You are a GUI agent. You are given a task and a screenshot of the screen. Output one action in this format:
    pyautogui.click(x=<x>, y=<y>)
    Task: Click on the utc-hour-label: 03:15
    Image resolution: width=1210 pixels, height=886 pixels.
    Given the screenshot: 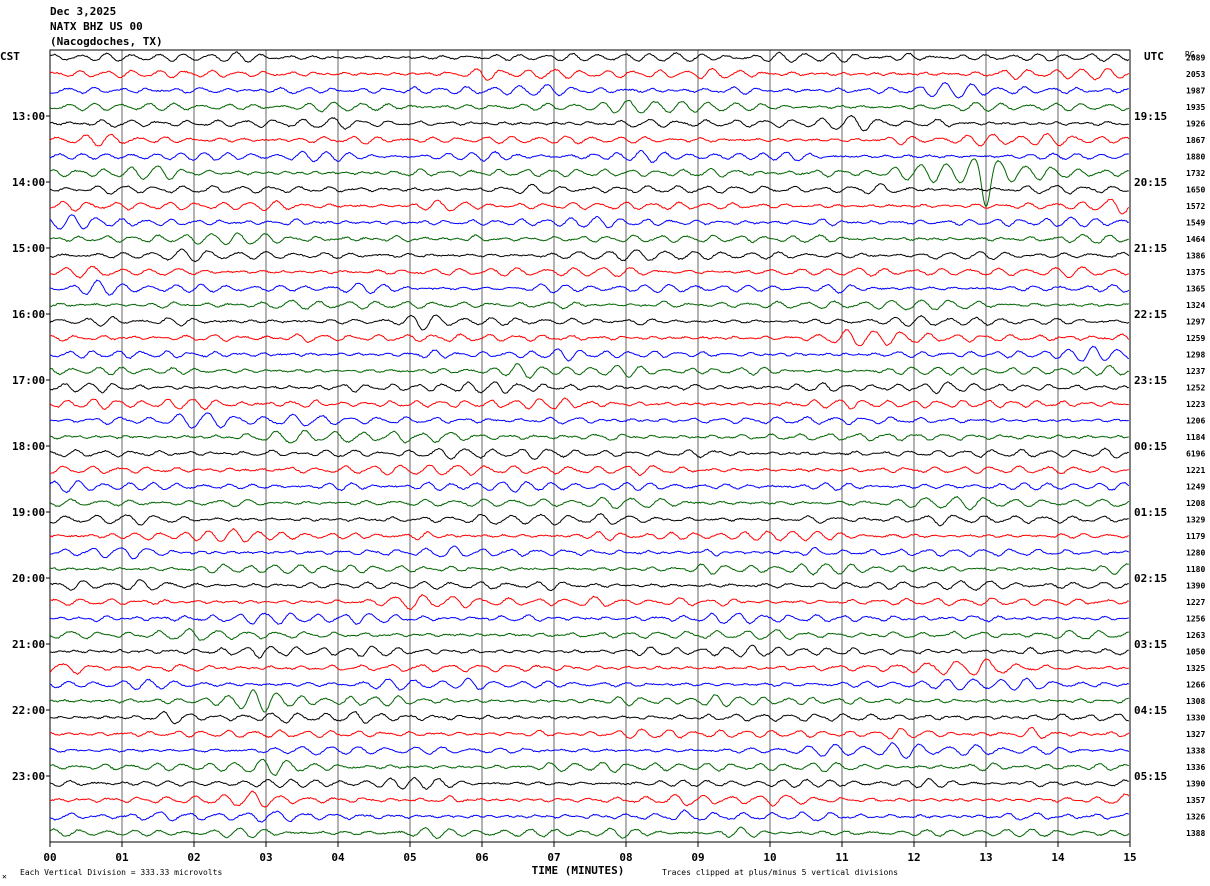 What is the action you would take?
    pyautogui.click(x=1150, y=644)
    